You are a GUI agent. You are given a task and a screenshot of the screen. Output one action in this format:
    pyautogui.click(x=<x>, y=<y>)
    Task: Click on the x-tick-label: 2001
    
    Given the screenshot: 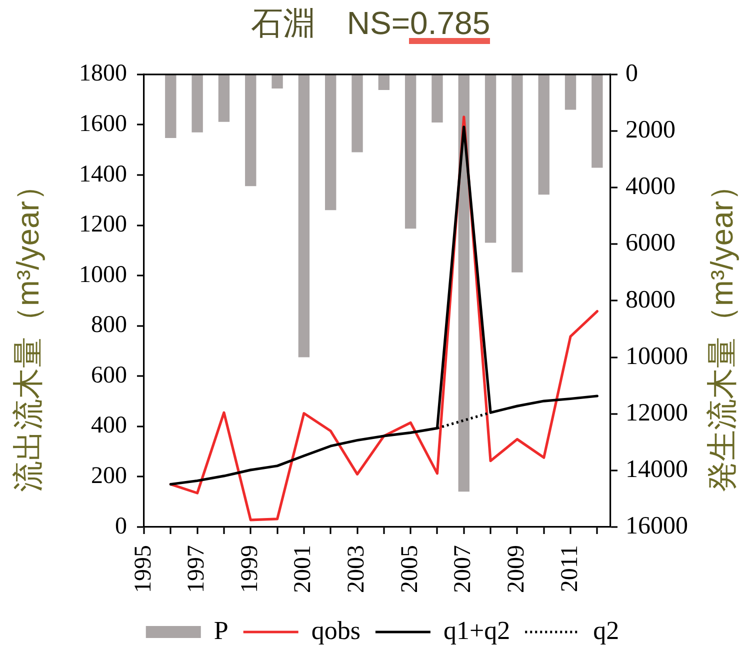 What is the action you would take?
    pyautogui.click(x=303, y=569)
    